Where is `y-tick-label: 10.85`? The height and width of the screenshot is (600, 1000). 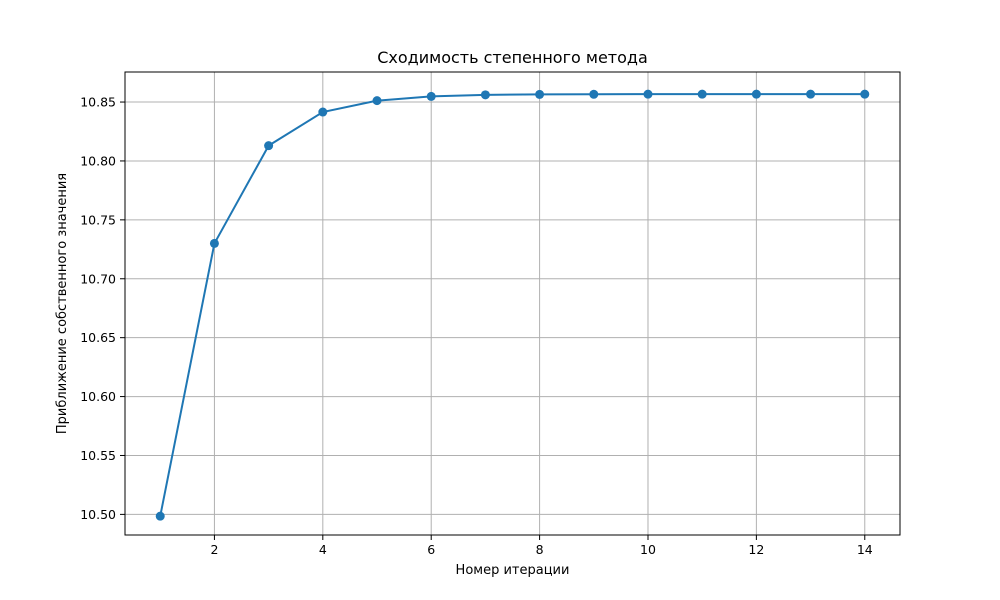
y-tick-label: 10.85 is located at coordinates (98, 102).